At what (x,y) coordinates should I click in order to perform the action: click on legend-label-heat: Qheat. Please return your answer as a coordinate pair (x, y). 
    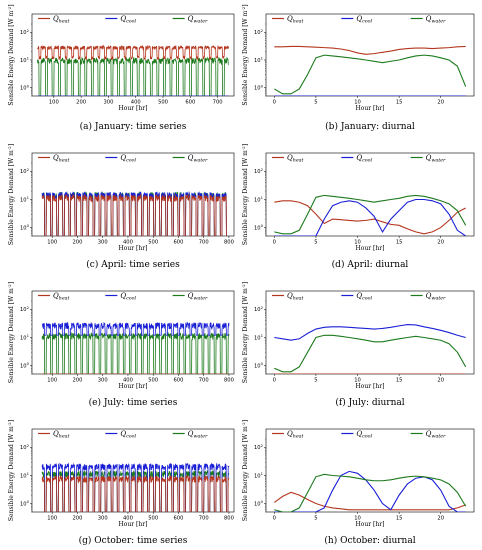
    Looking at the image, I should click on (295, 20).